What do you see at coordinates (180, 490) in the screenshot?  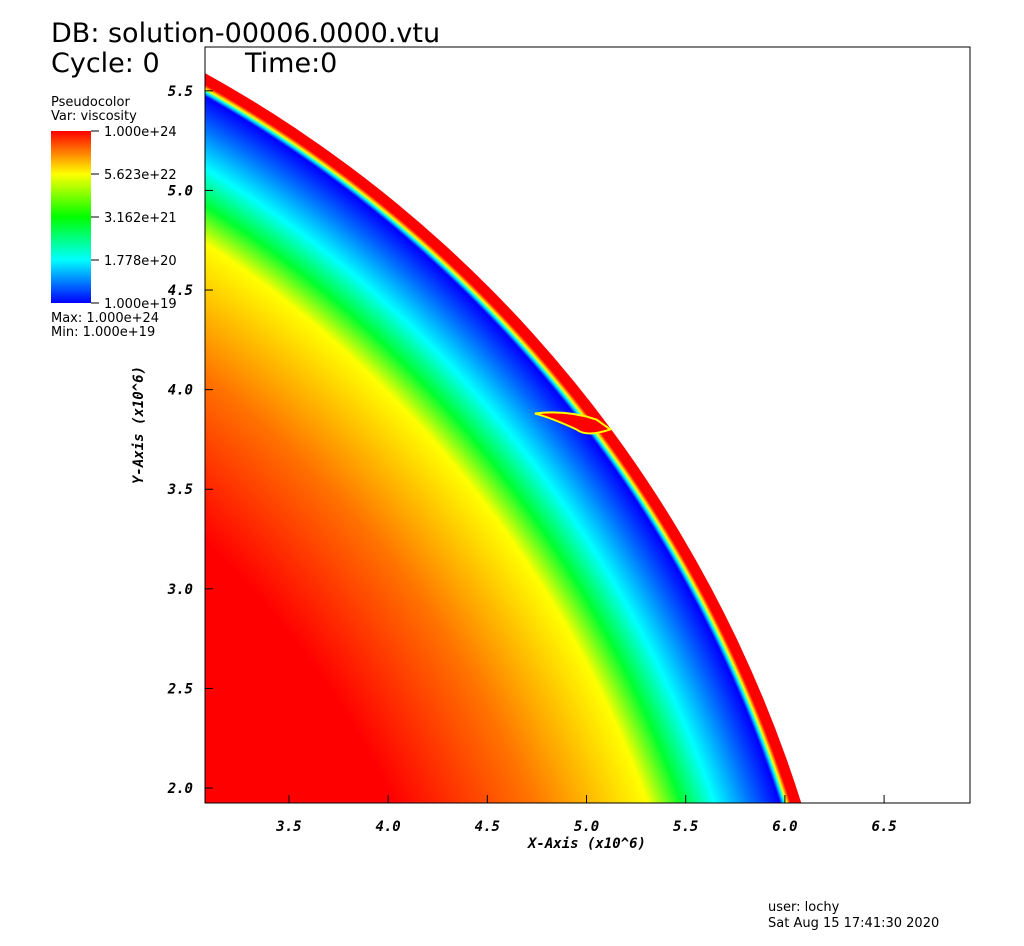 I see `y-tick-label: 3.5` at bounding box center [180, 490].